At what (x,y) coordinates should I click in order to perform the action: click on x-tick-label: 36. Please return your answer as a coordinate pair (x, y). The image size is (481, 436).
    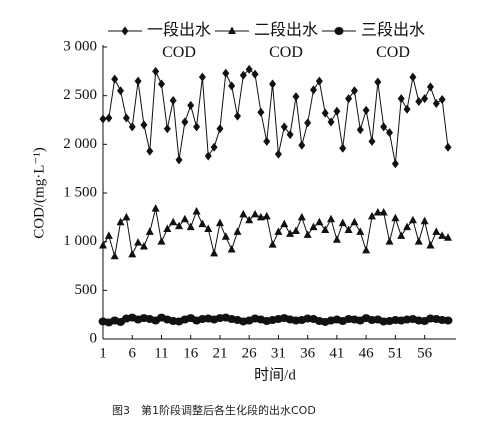
    Looking at the image, I should click on (308, 353).